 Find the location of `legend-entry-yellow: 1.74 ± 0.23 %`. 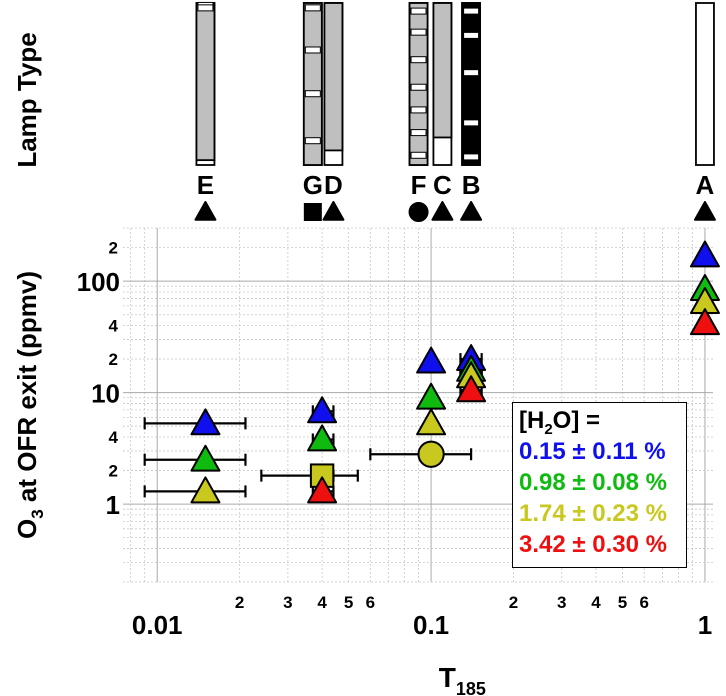

legend-entry-yellow: 1.74 ± 0.23 % is located at coordinates (593, 513).